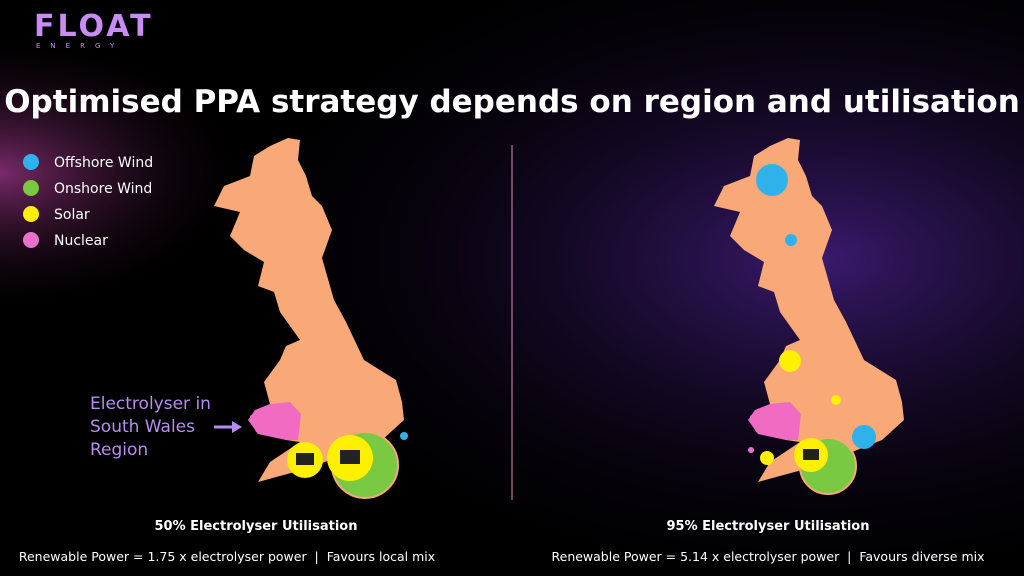 The width and height of the screenshot is (1024, 576). What do you see at coordinates (80, 46) in the screenshot?
I see `logo-tagline: ENERGY` at bounding box center [80, 46].